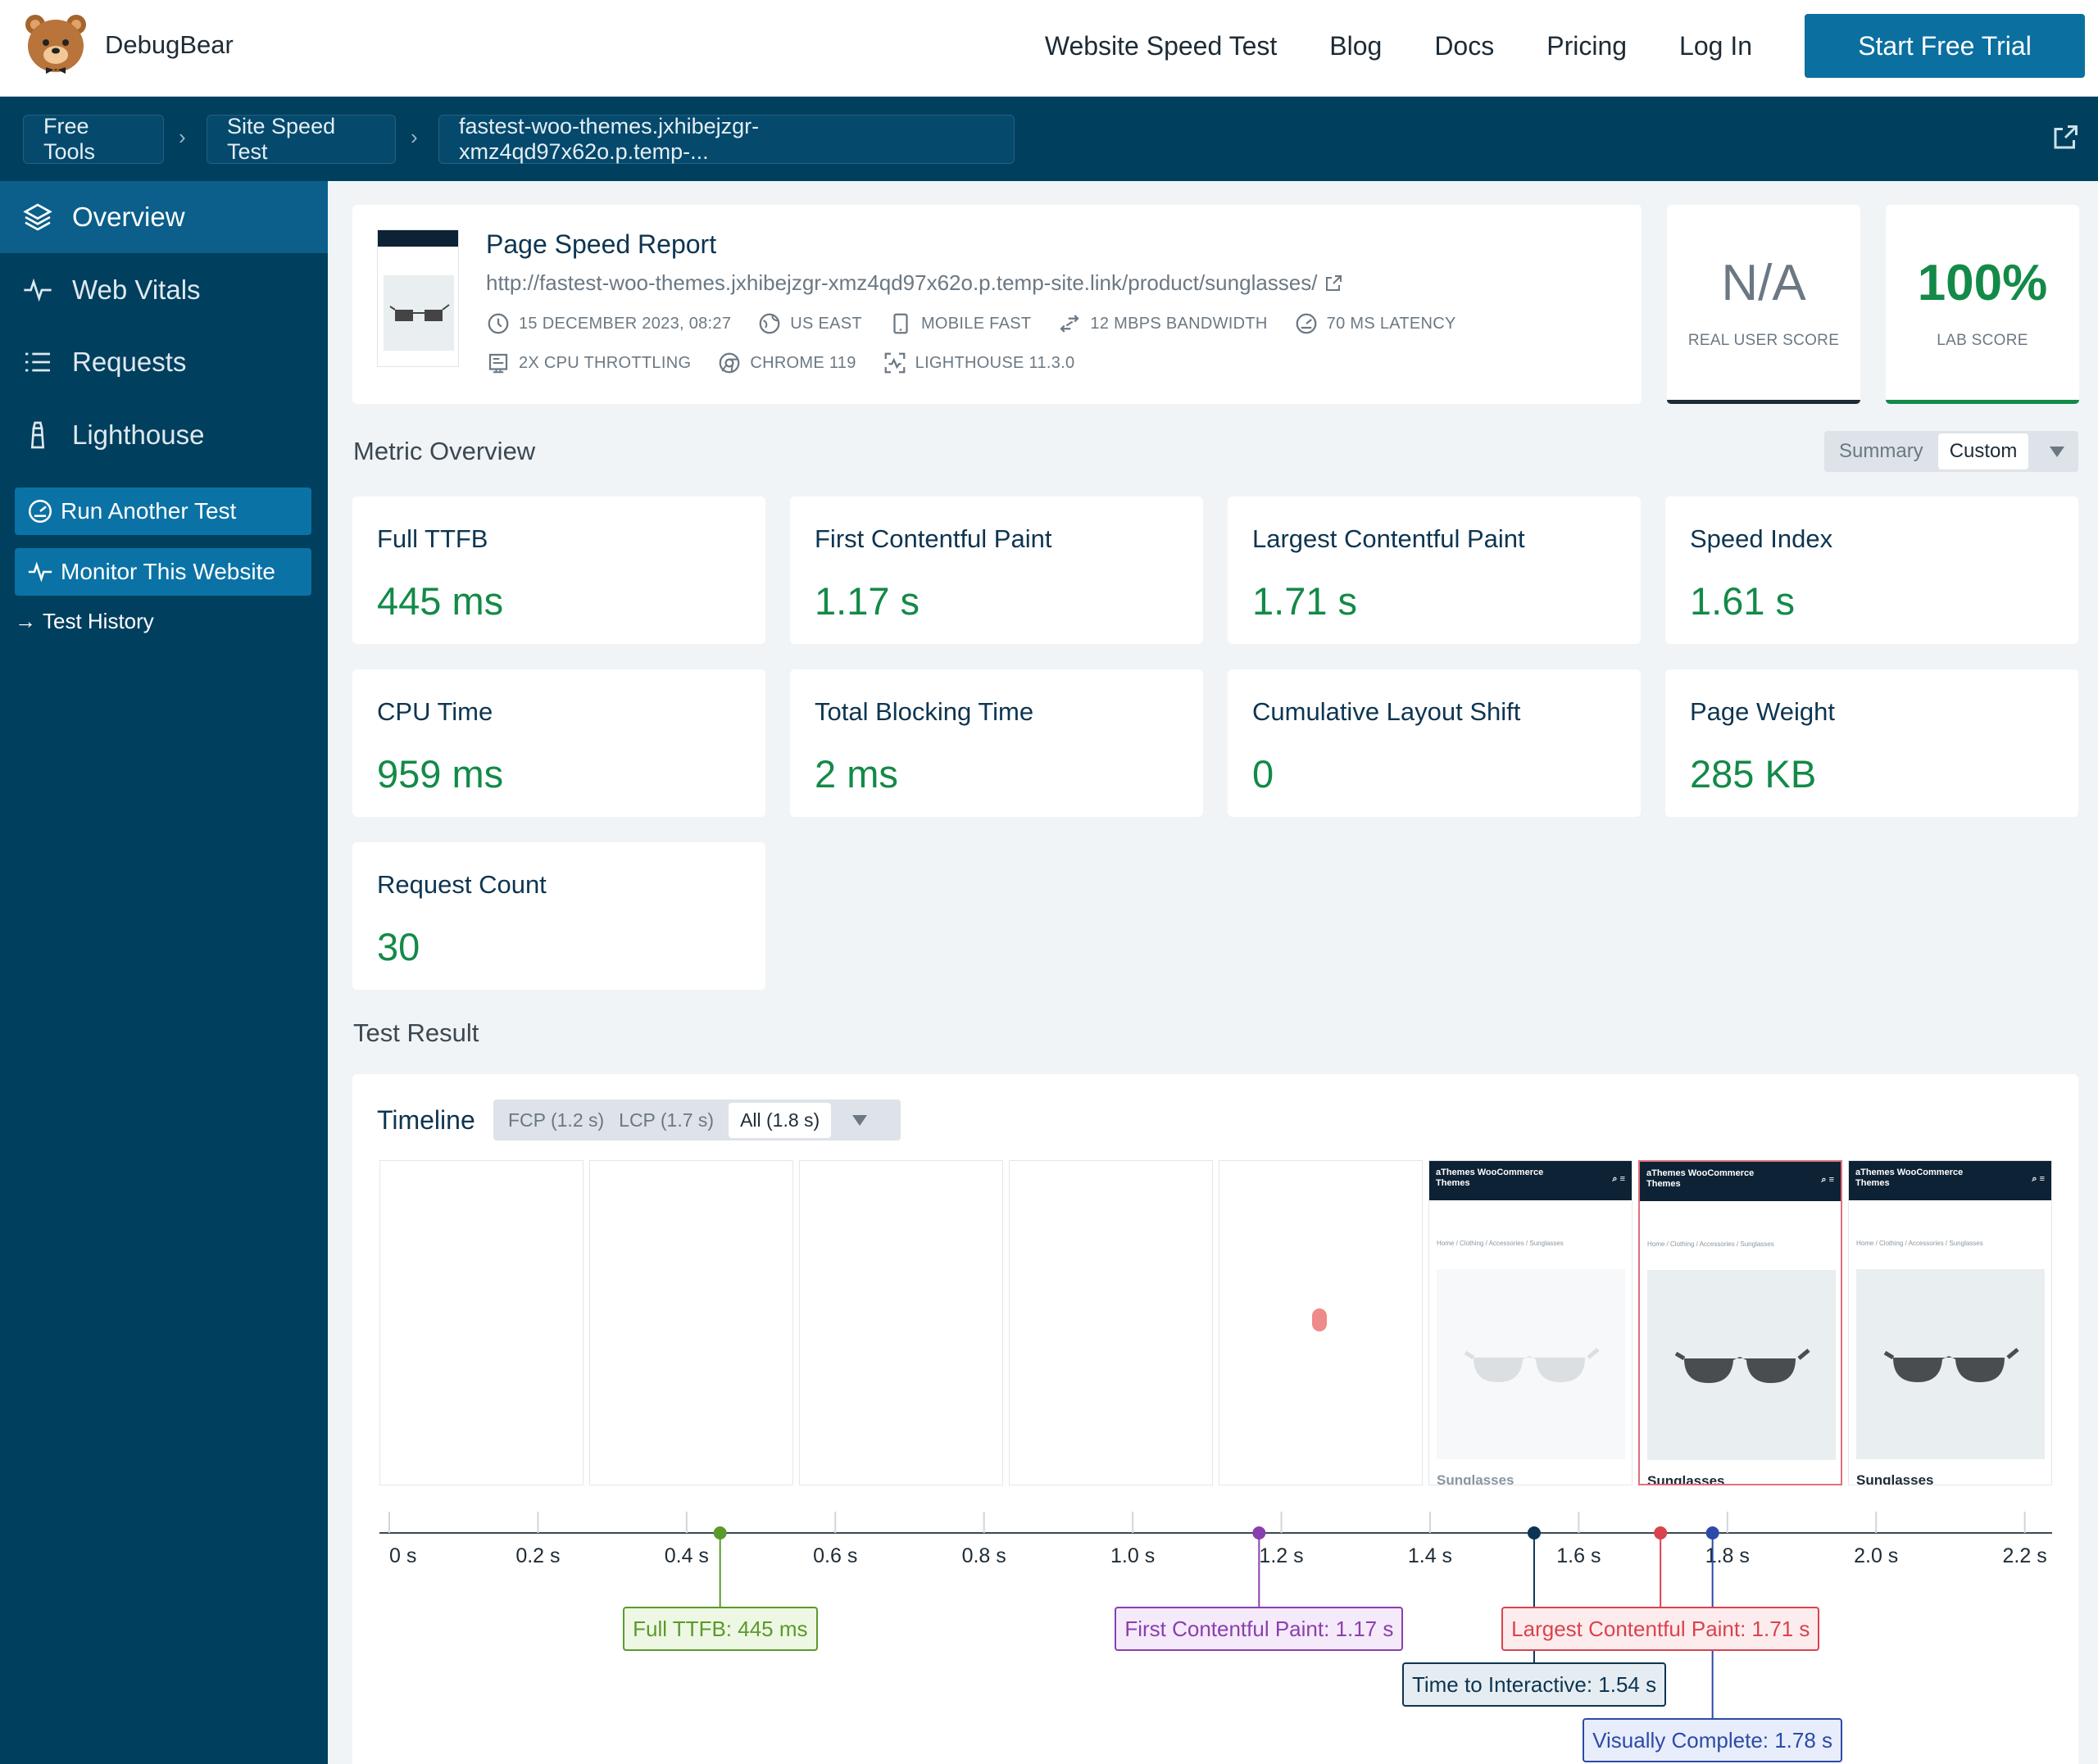 Image resolution: width=2098 pixels, height=1764 pixels. What do you see at coordinates (1531, 1364) in the screenshot?
I see `product-image` at bounding box center [1531, 1364].